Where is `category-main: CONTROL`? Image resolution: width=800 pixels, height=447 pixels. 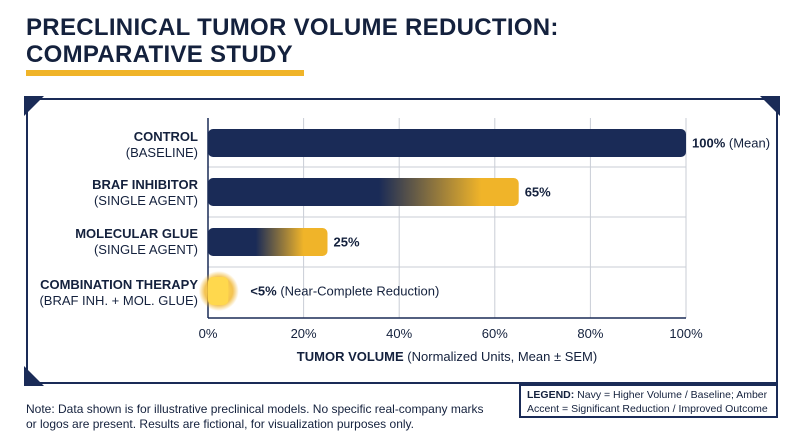 category-main: CONTROL is located at coordinates (165, 136).